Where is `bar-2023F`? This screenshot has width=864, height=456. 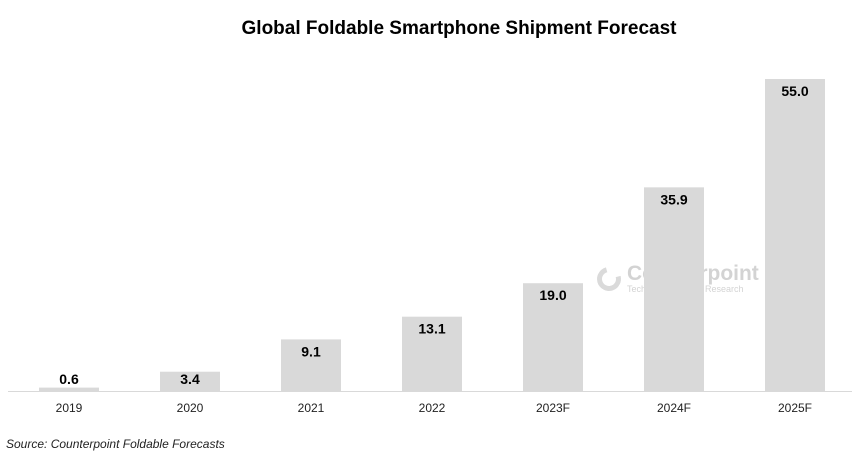
bar-2023F is located at coordinates (553, 337).